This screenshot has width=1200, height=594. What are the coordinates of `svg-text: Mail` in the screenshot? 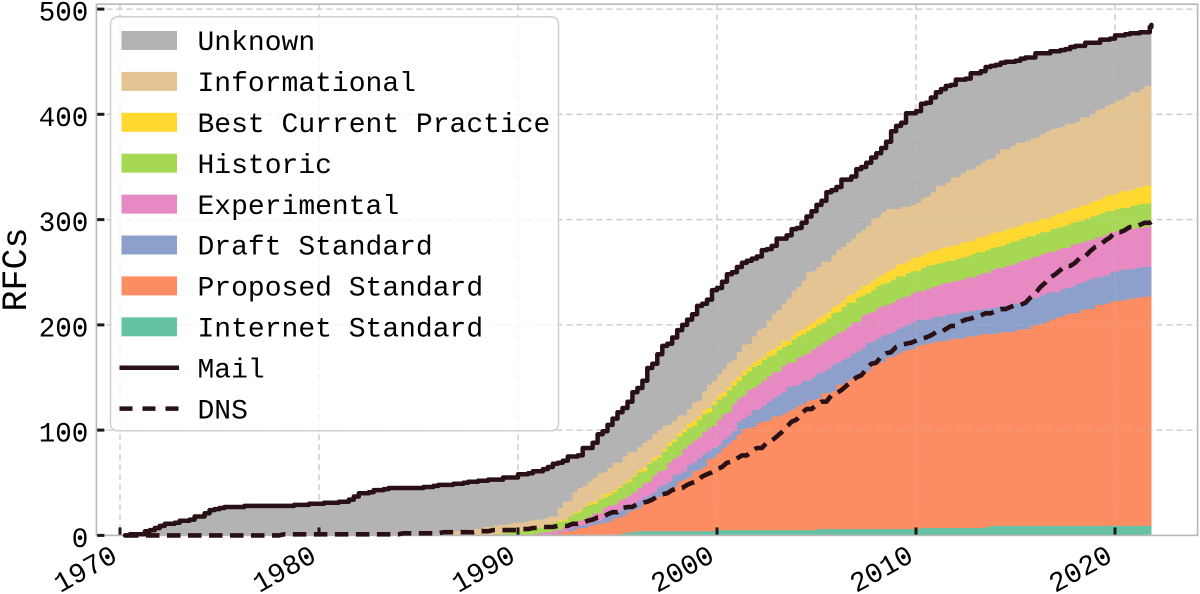 It's located at (231, 370).